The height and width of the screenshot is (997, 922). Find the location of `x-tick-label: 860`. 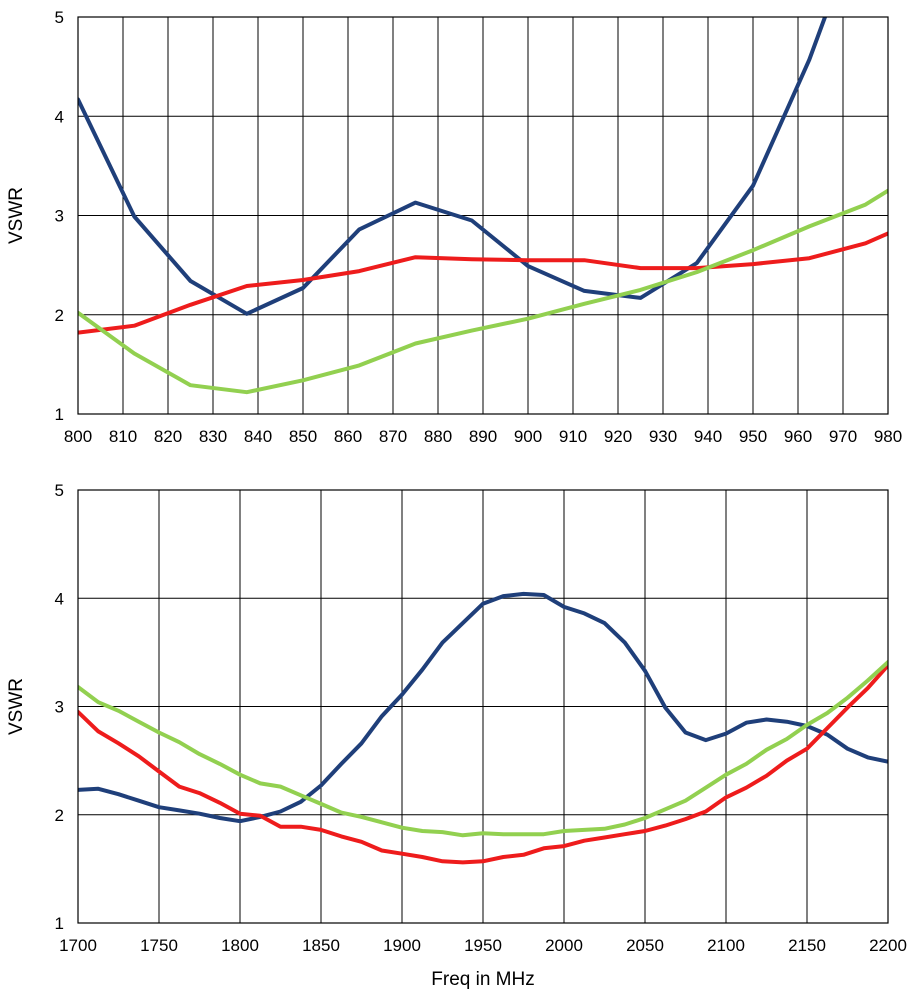

x-tick-label: 860 is located at coordinates (348, 436).